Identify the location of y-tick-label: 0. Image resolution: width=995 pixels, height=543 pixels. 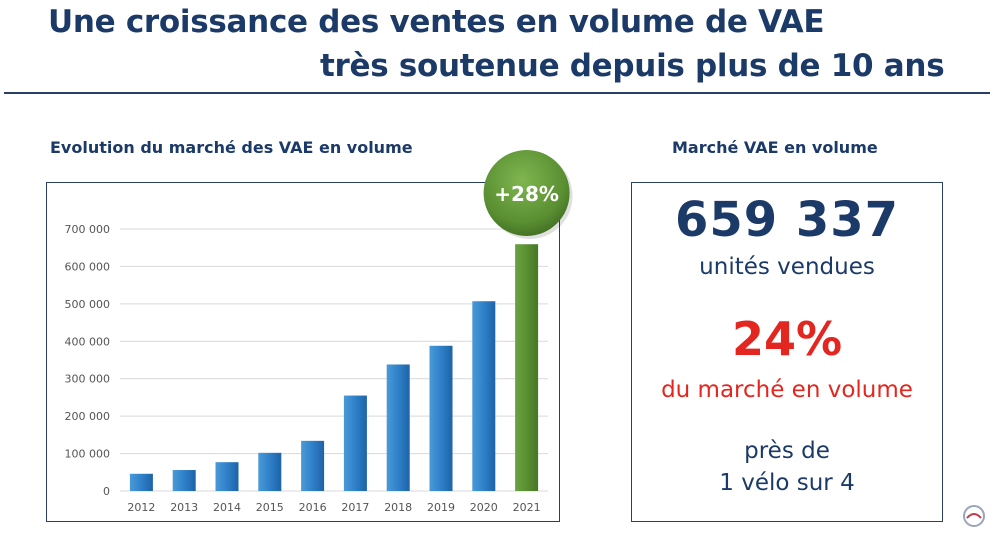
(106, 491).